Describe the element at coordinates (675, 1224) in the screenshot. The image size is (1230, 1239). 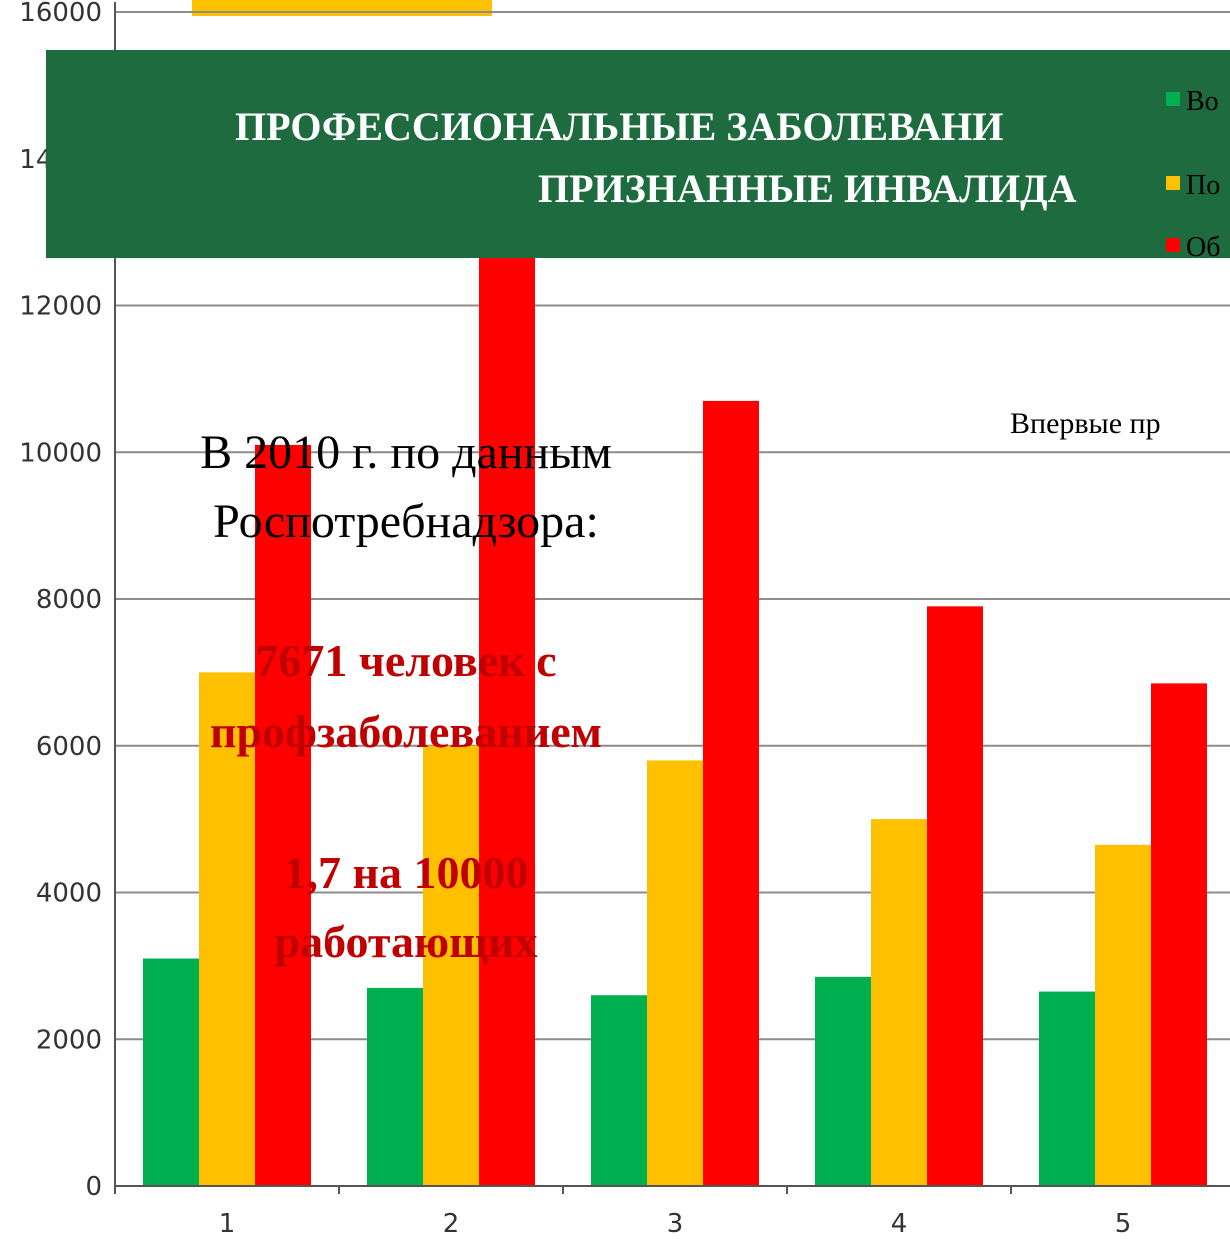
I see `x-tick-label: 3` at that location.